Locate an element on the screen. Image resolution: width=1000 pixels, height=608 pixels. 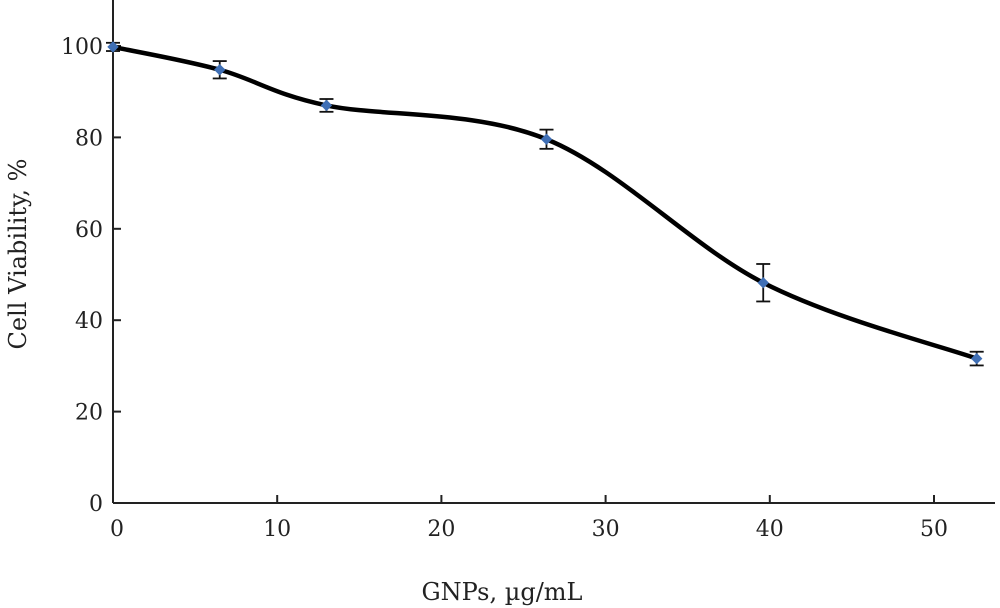
y-tick-label: 80 is located at coordinates (89, 138).